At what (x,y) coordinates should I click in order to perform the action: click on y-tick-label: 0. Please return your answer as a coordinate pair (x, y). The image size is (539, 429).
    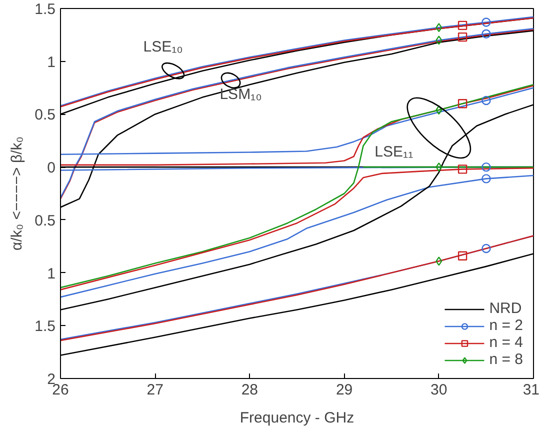
    Looking at the image, I should click on (51, 168).